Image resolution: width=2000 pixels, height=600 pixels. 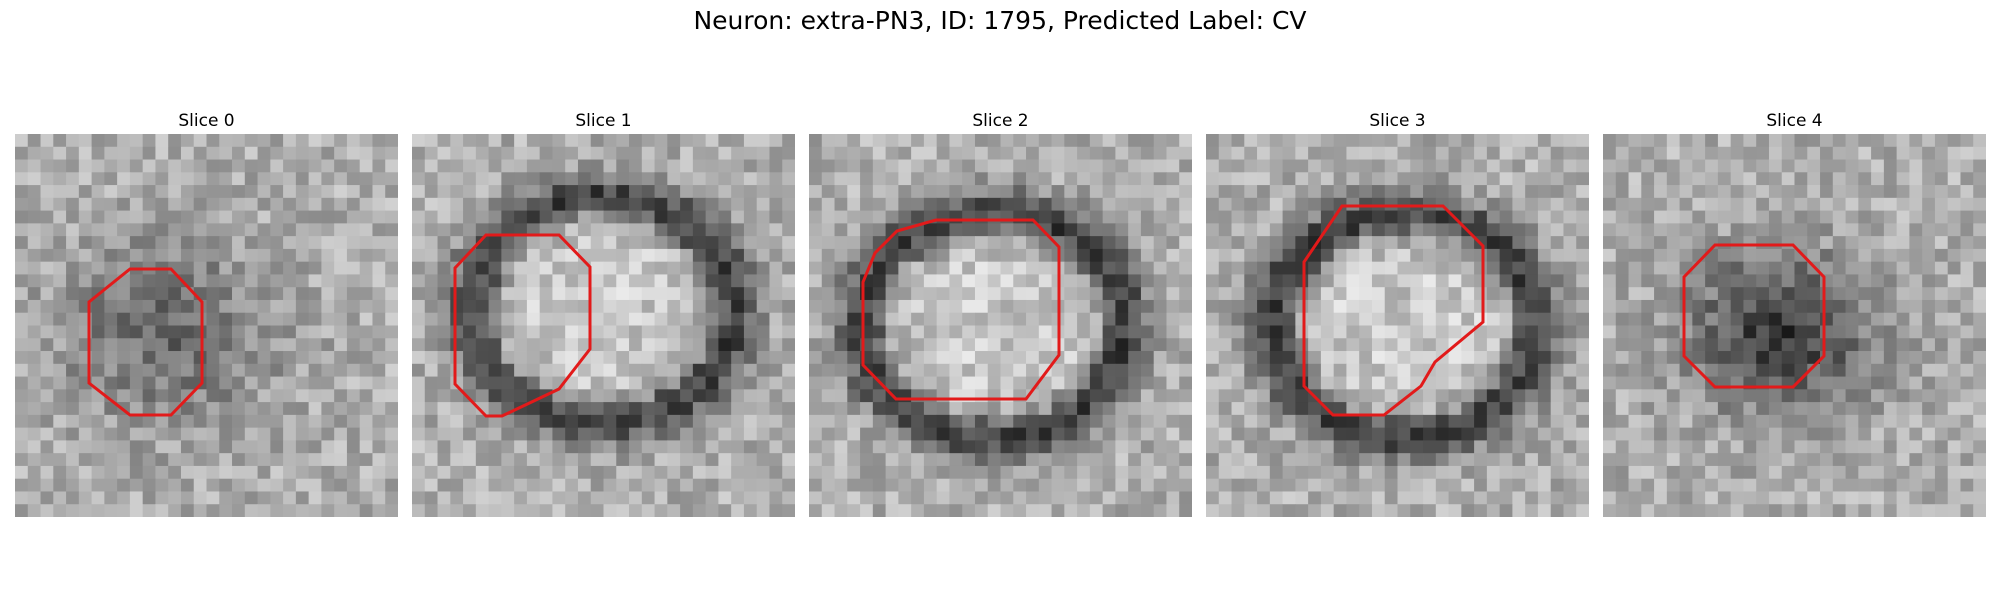 I want to click on slice-panel-1: Slice 1, so click(x=603, y=312).